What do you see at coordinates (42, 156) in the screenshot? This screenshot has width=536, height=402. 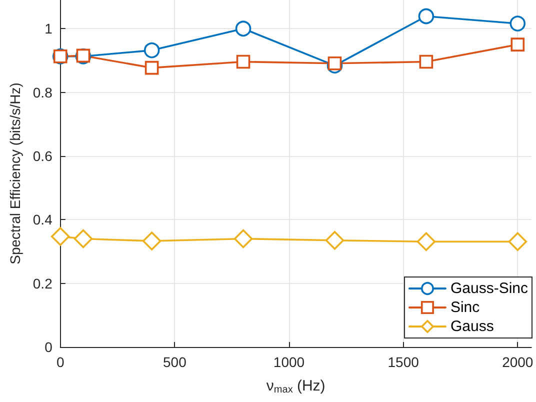 I see `y-tick-label: 0.6` at bounding box center [42, 156].